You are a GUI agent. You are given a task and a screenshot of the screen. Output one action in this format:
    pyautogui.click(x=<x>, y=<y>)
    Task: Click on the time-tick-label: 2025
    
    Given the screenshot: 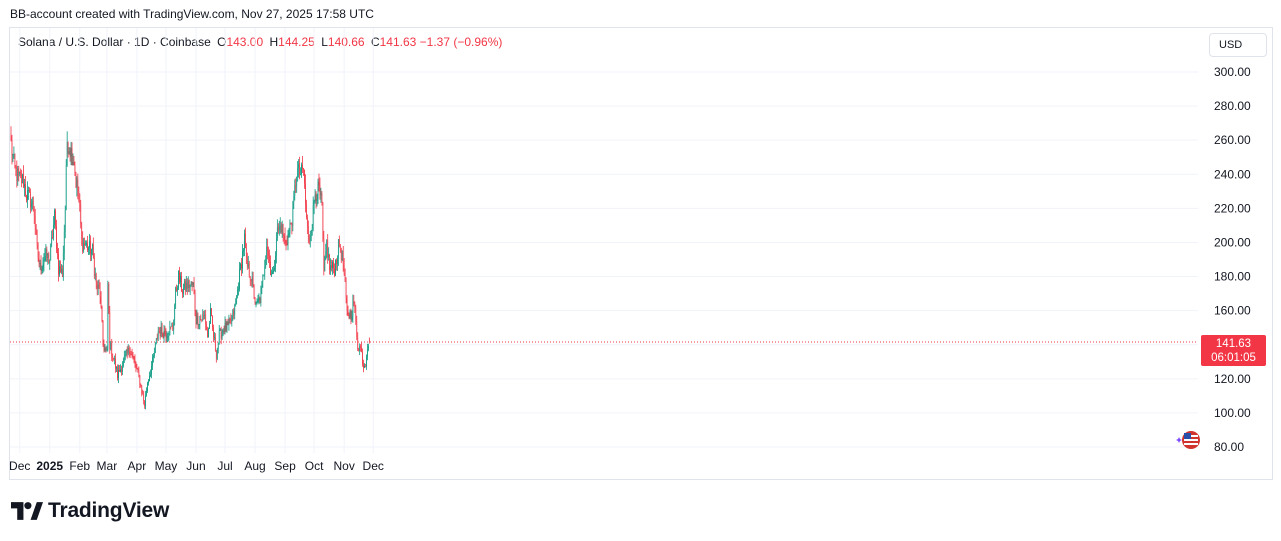 What is the action you would take?
    pyautogui.click(x=49, y=466)
    